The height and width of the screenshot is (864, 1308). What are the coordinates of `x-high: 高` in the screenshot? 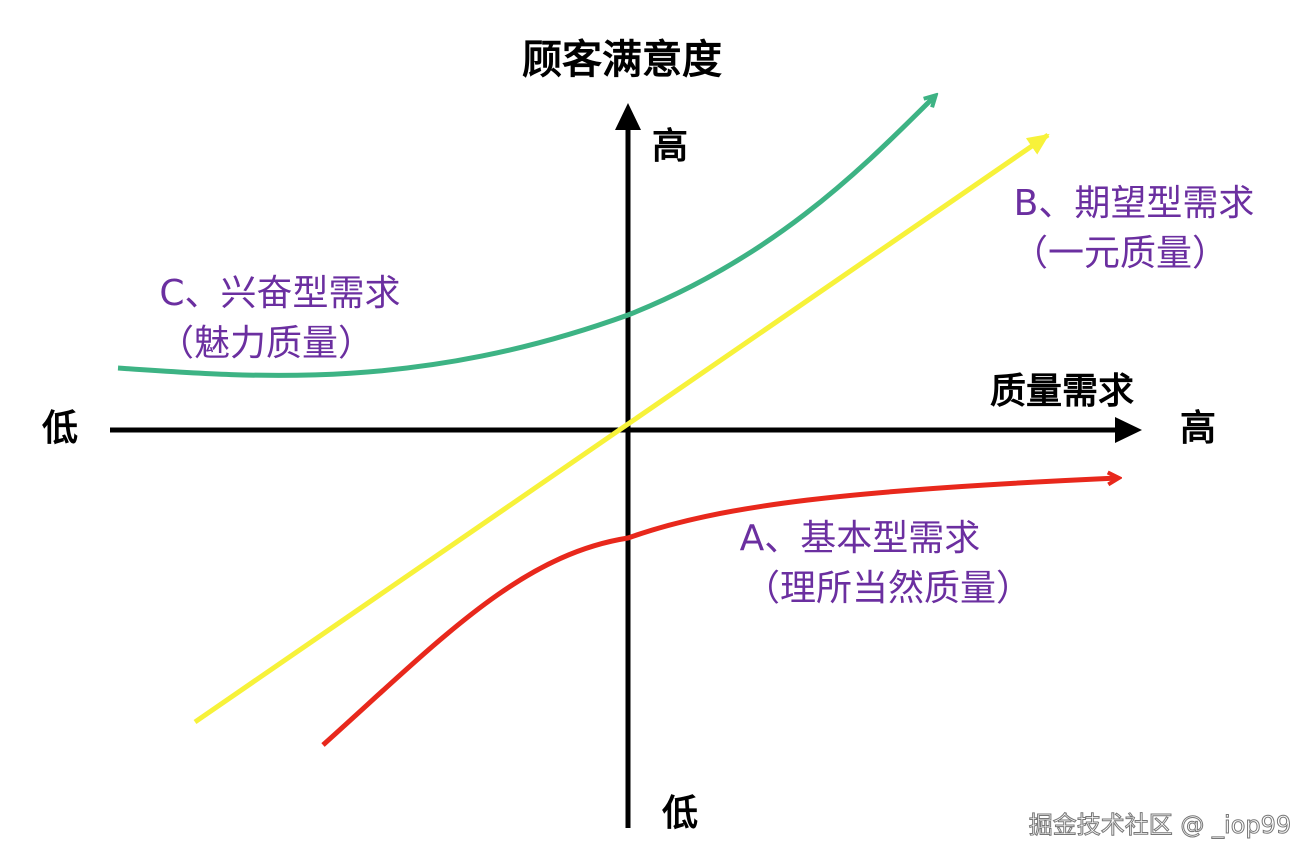 It's located at (1198, 428).